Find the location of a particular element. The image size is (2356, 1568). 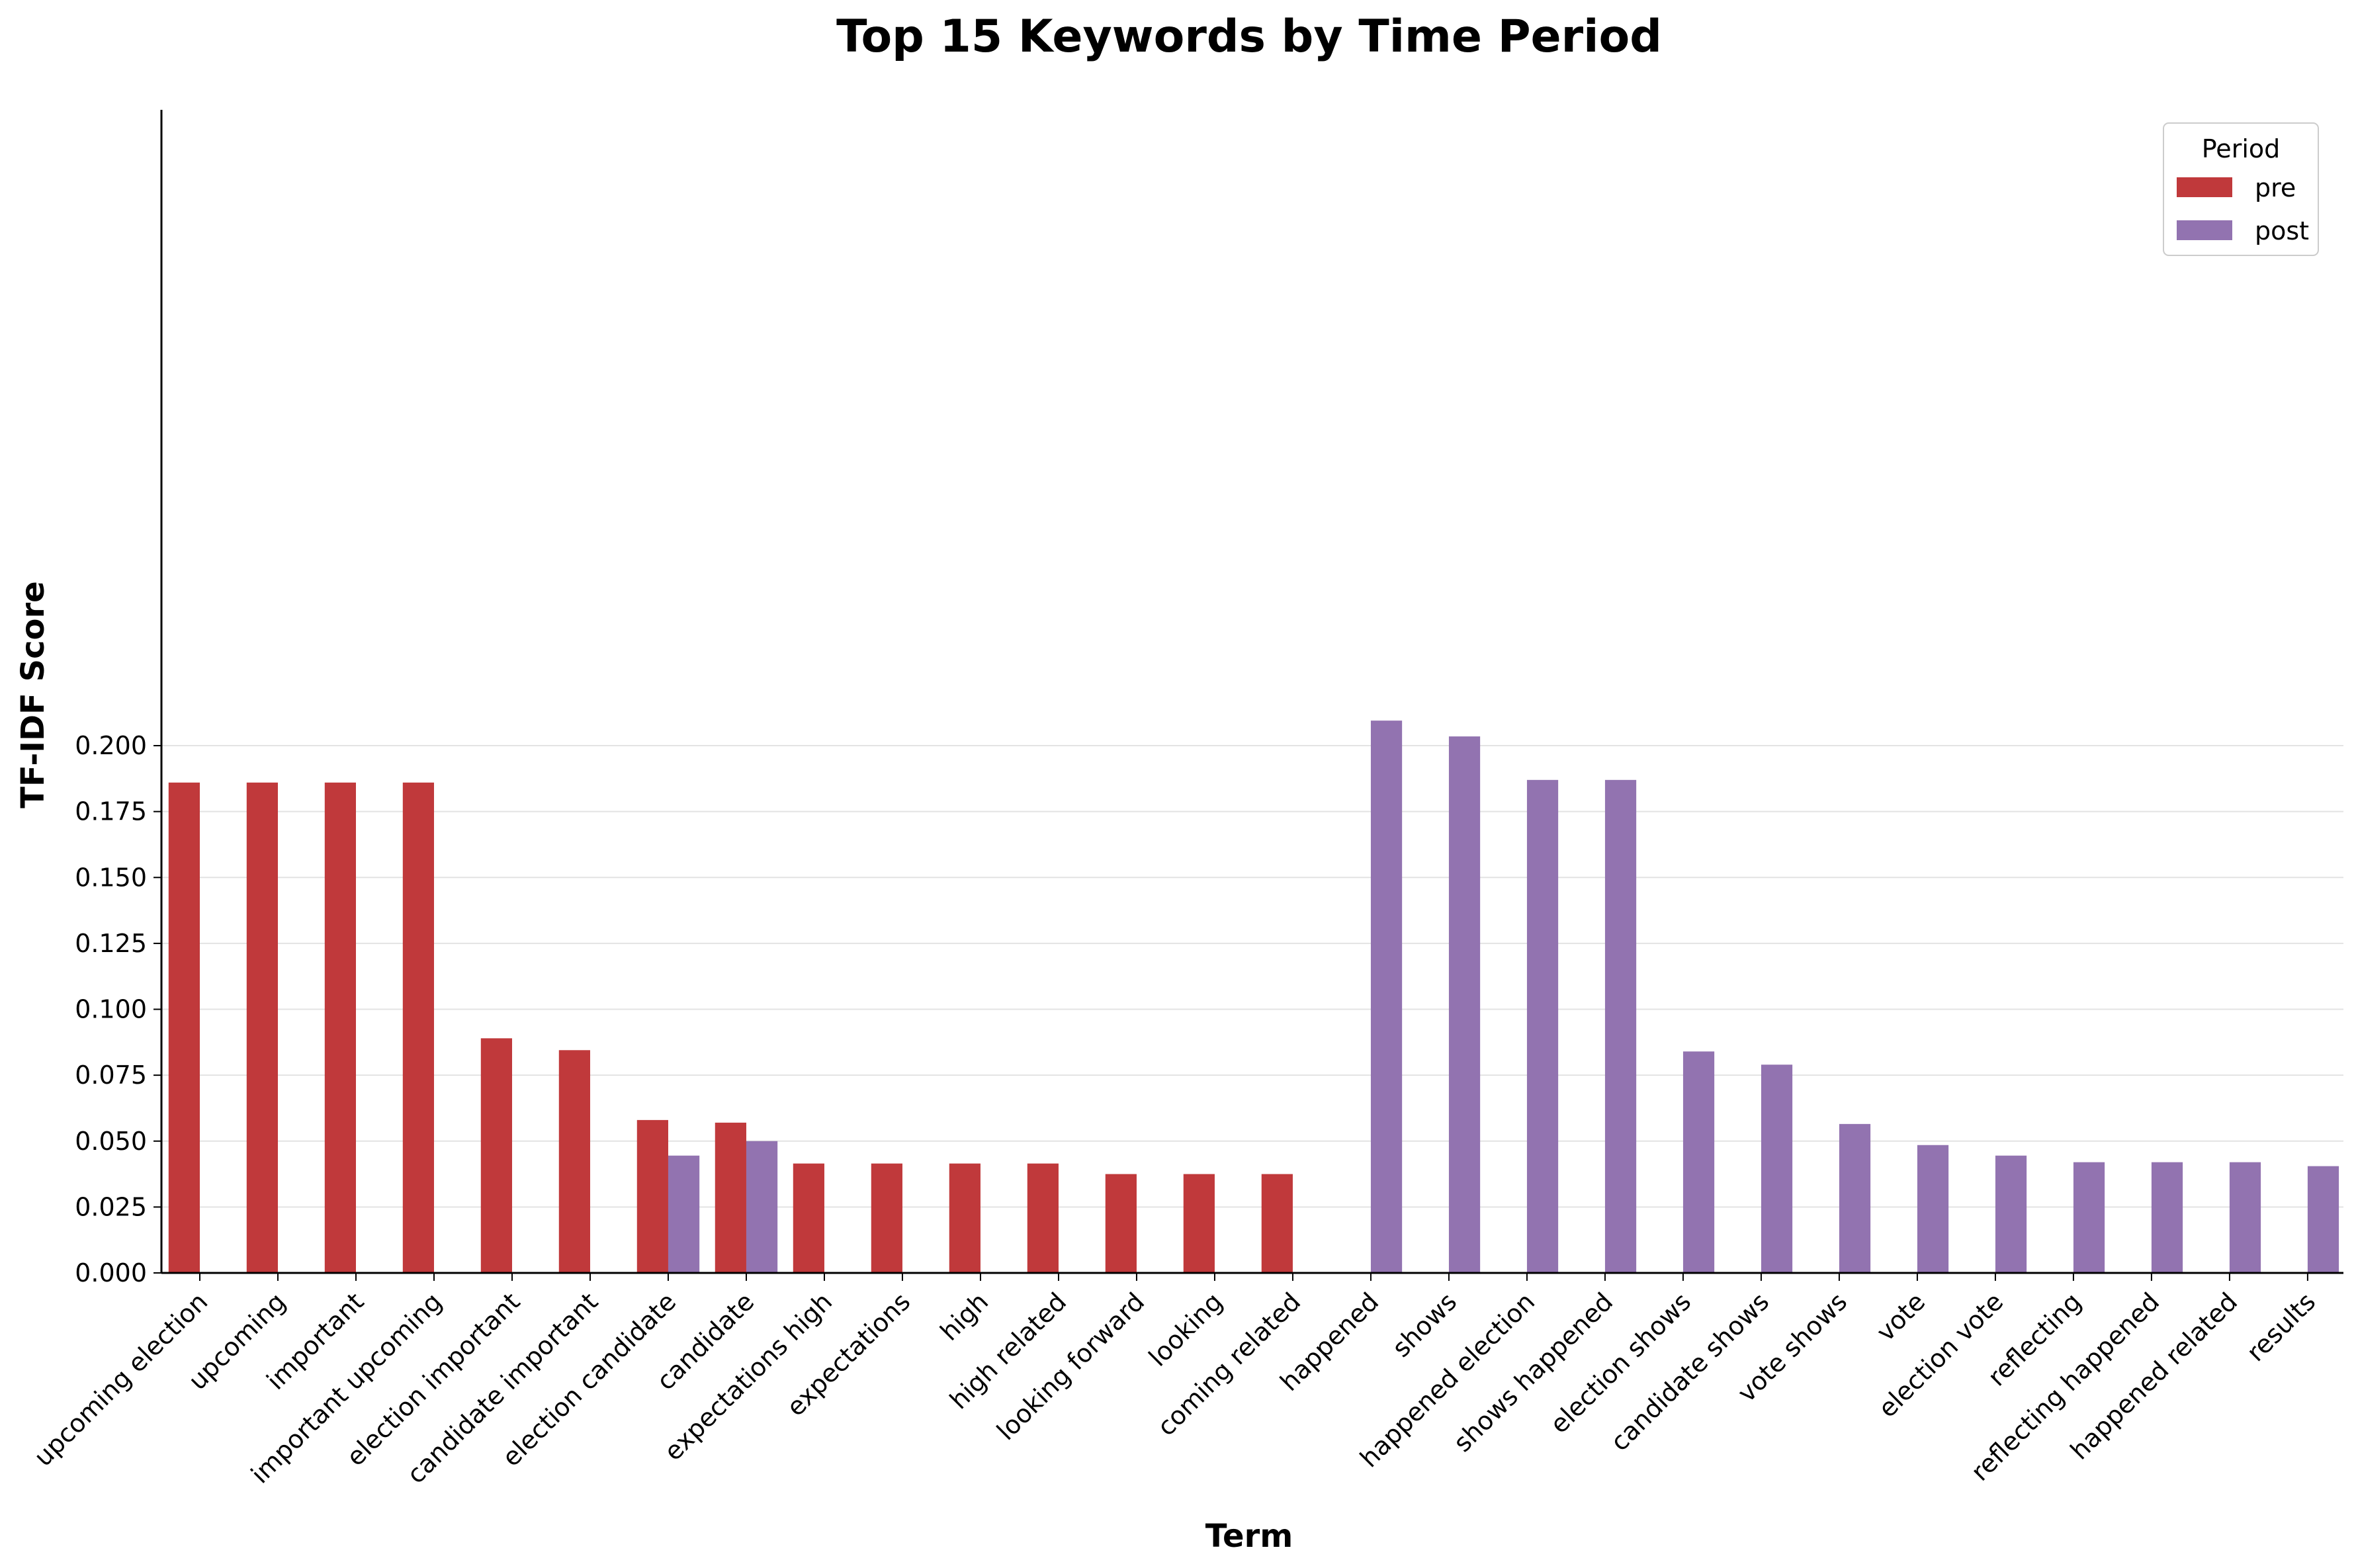

x-axis-title: Term is located at coordinates (1249, 1537).